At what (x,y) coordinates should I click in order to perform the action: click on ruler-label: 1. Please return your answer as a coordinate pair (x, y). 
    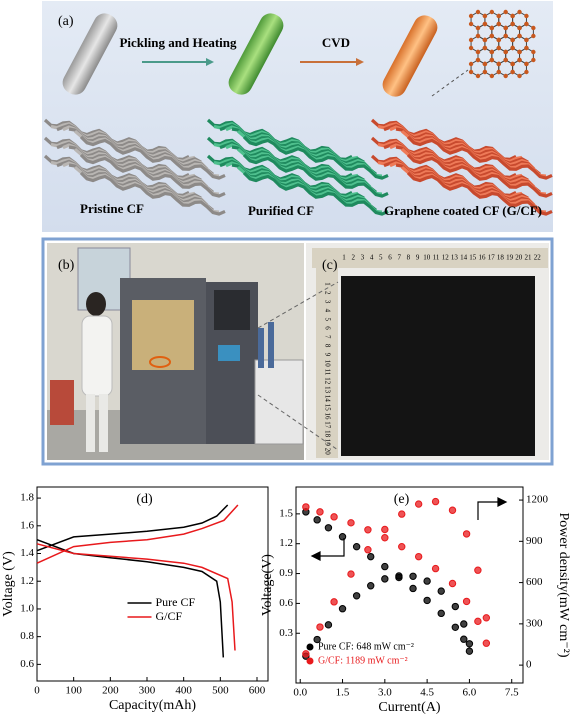
    Looking at the image, I should click on (327, 284).